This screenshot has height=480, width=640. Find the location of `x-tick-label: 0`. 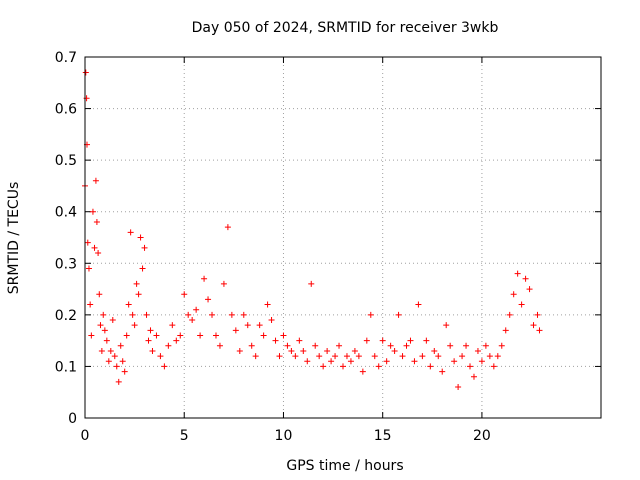

x-tick-label: 0 is located at coordinates (85, 436).